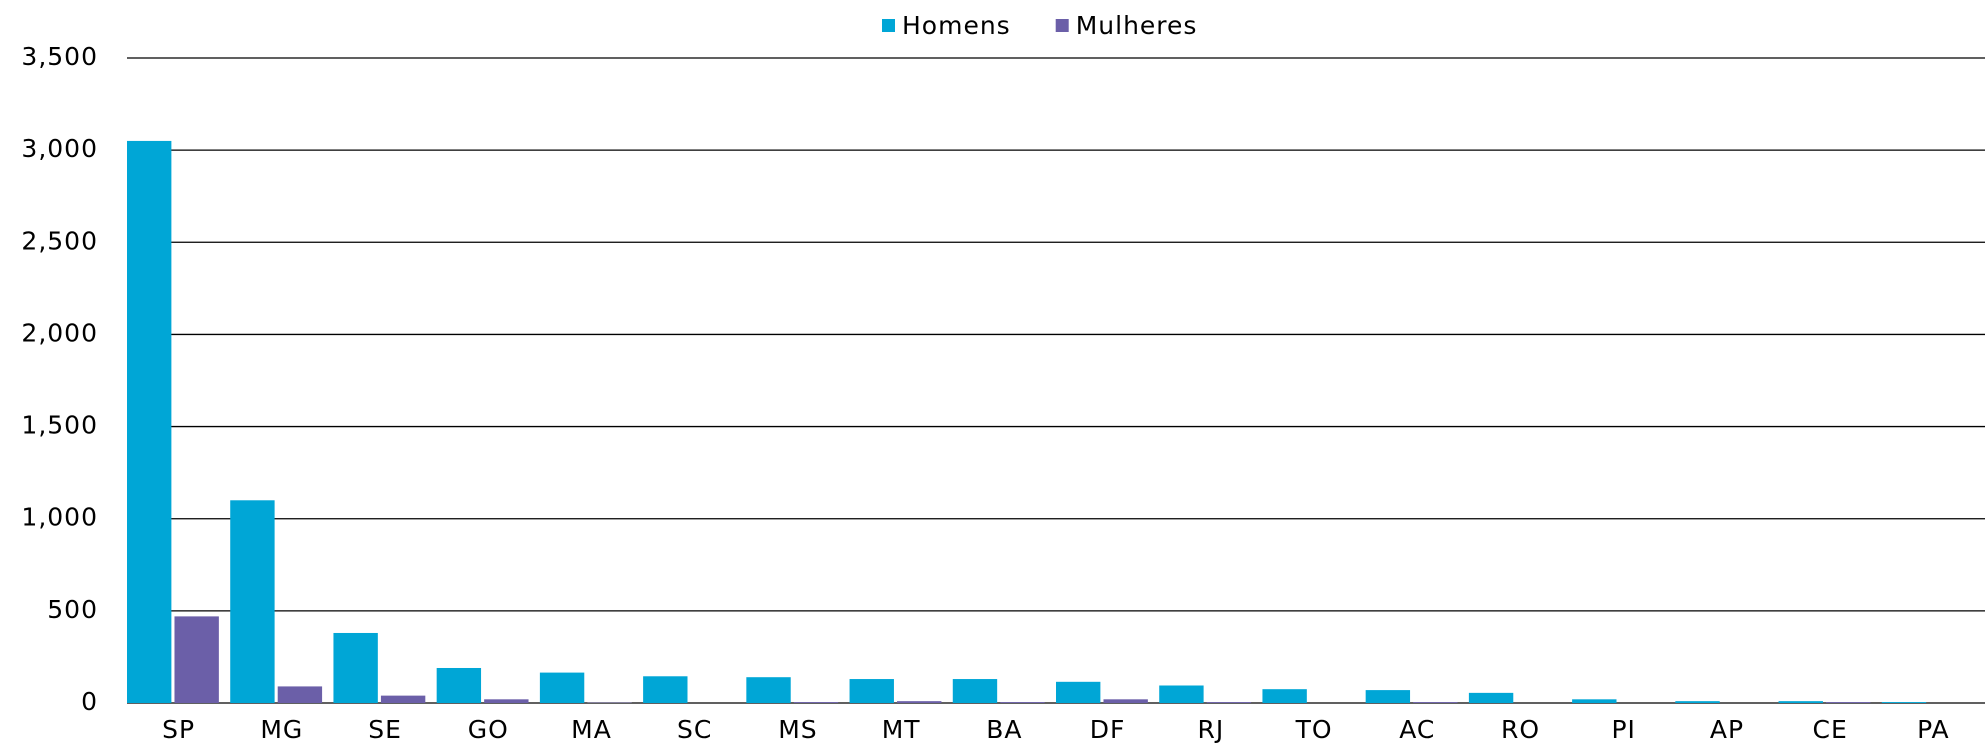  I want to click on x-tick-label: BA, so click(1004, 729).